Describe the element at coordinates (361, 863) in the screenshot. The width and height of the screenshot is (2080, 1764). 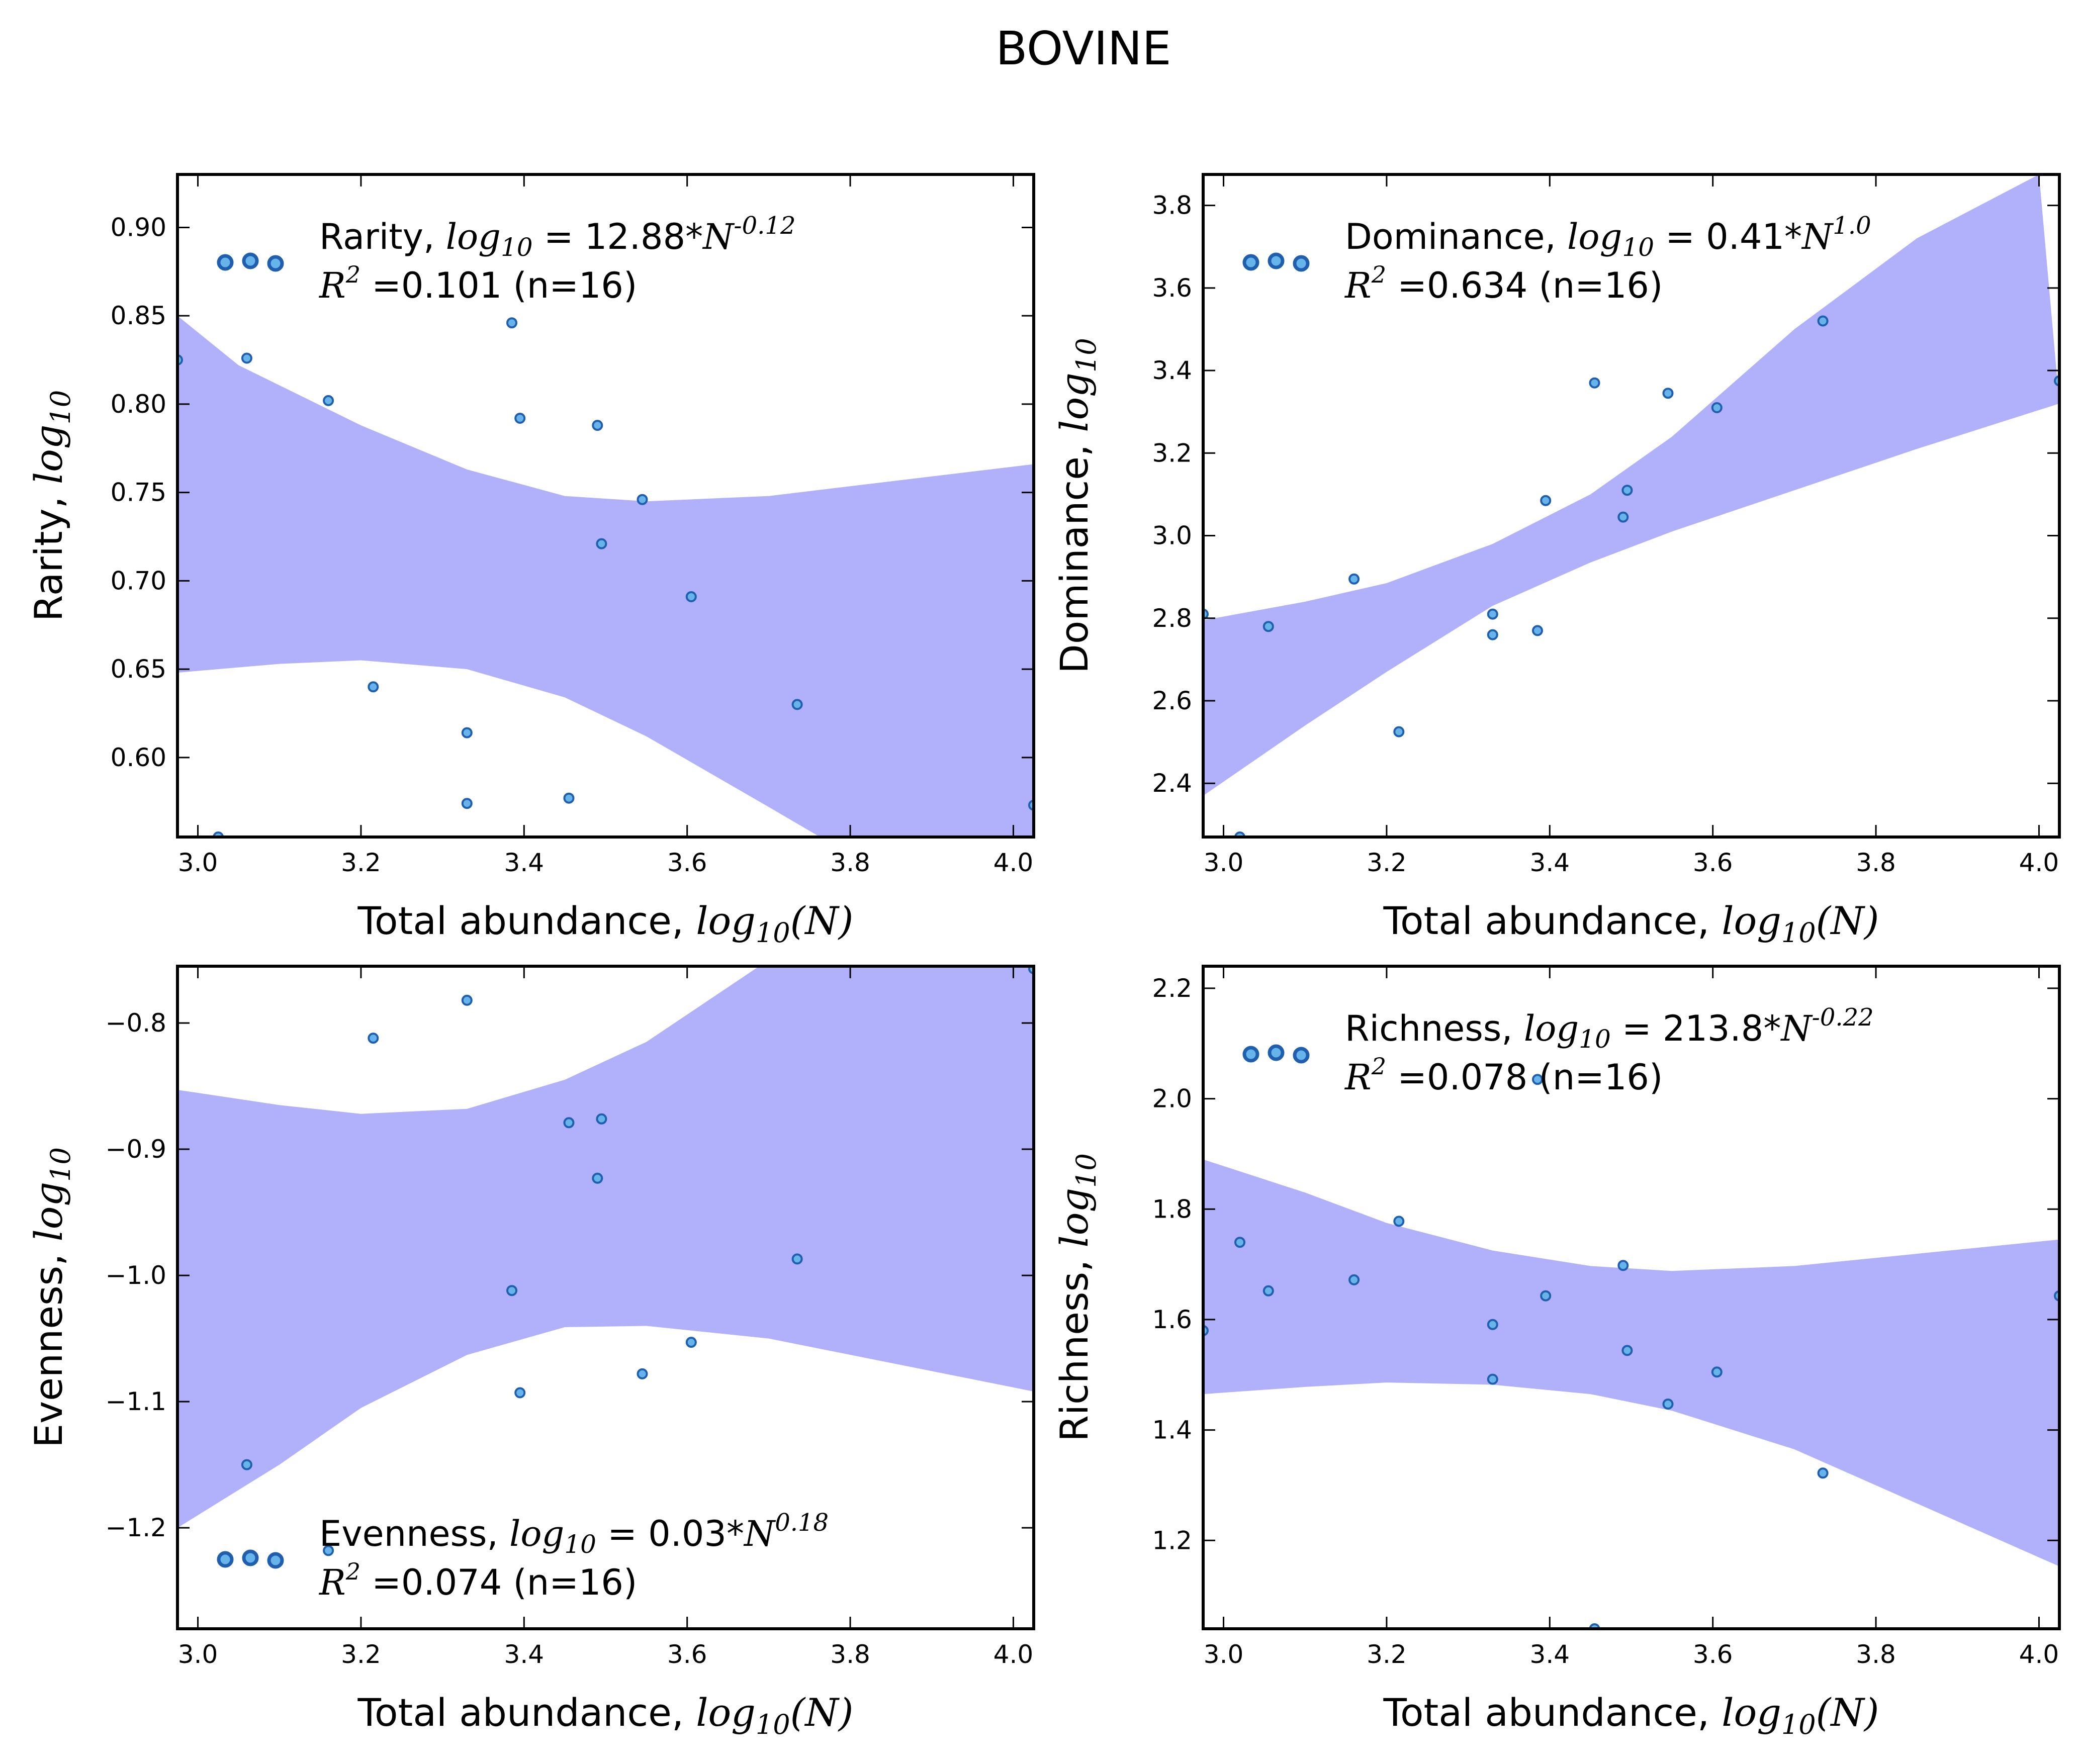
I see `rarity-xtick-label-1: 3.2` at that location.